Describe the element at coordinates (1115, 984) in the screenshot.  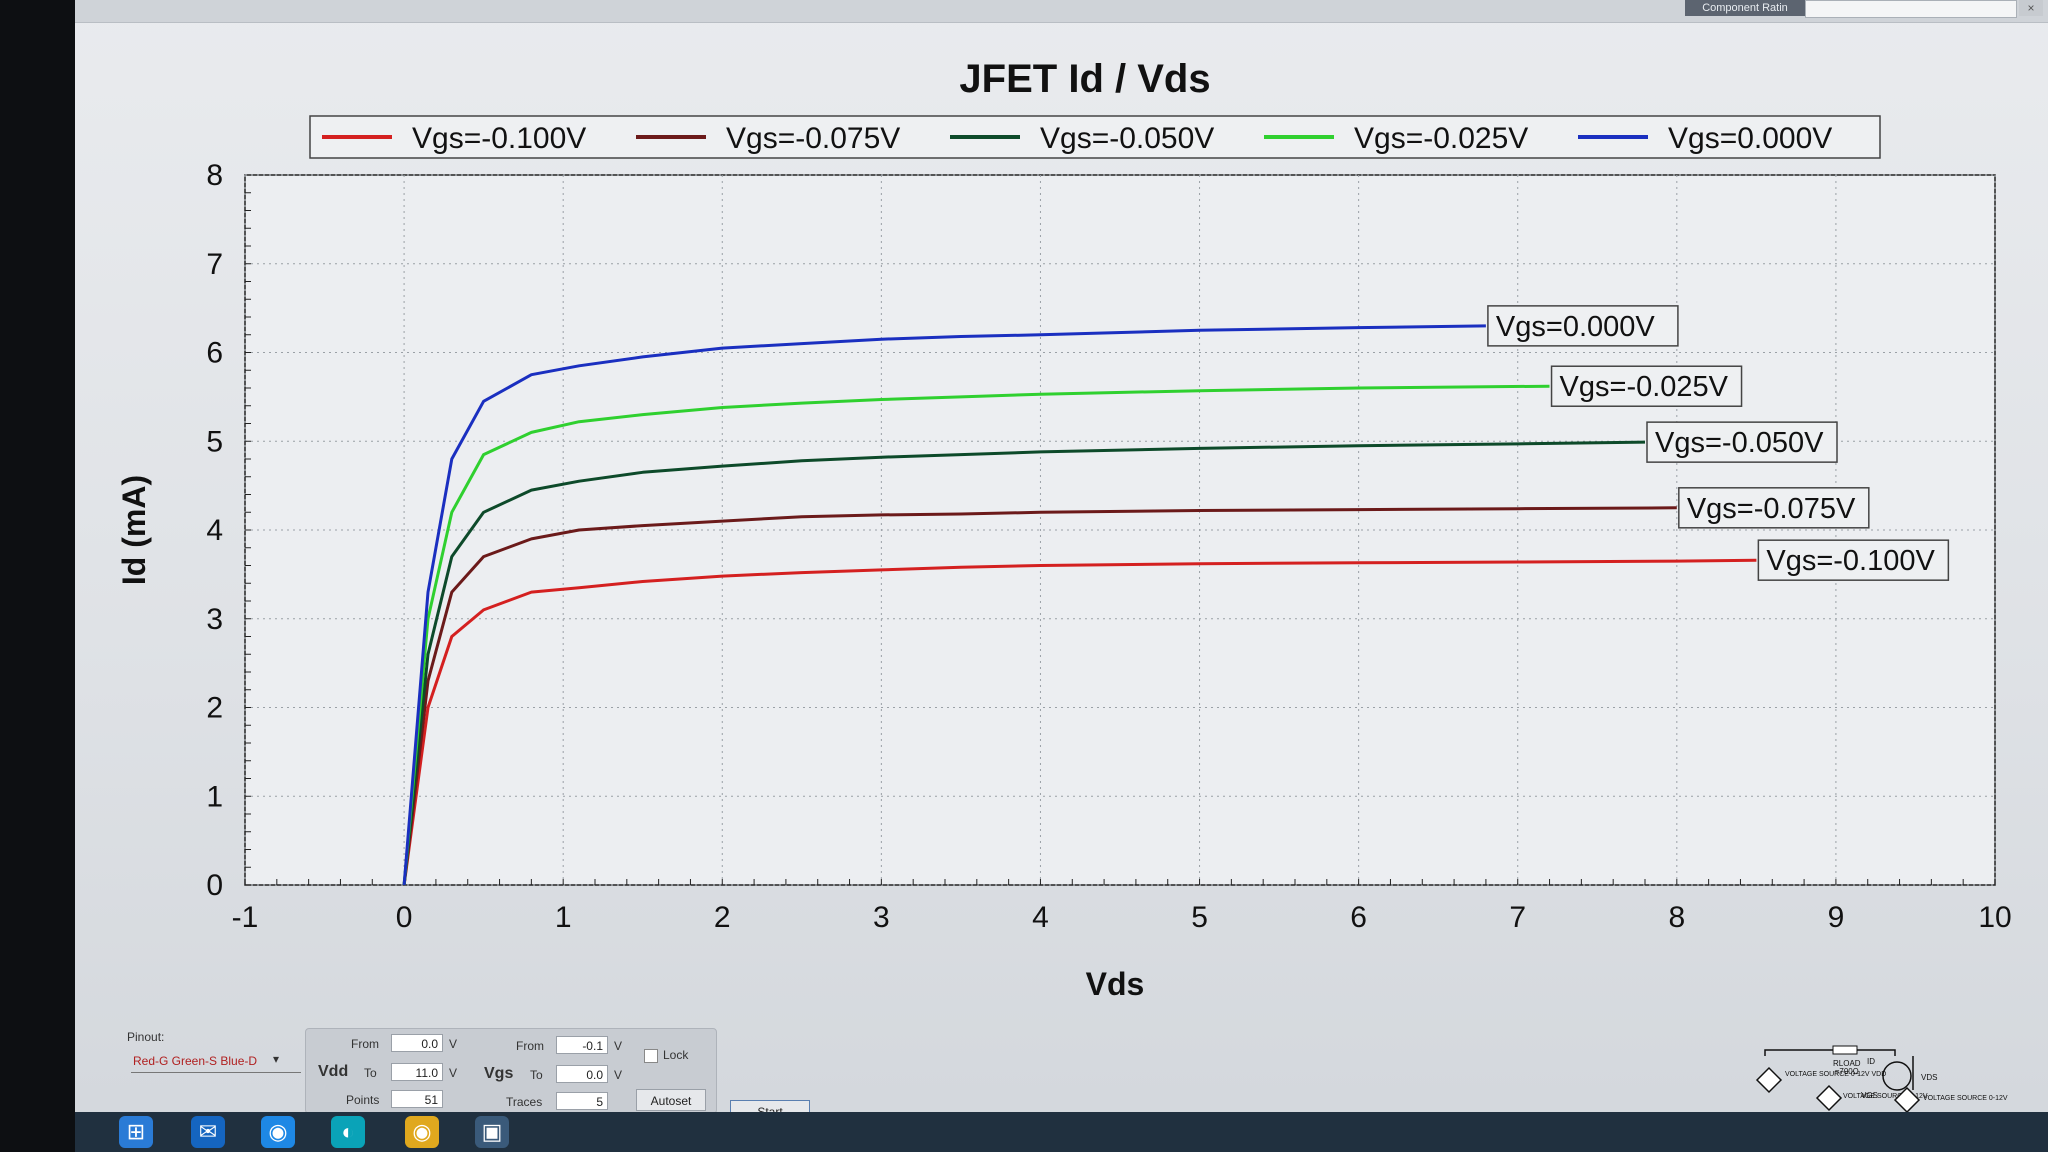
I see `x-axis-label: Vds` at that location.